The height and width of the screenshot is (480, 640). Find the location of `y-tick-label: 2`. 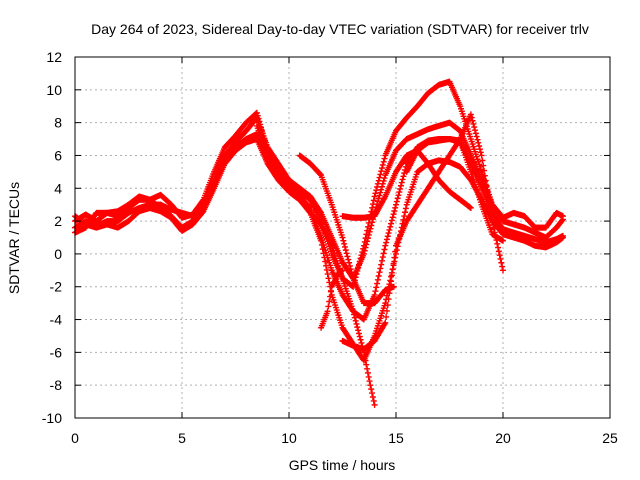

y-tick-label: 2 is located at coordinates (58, 221).